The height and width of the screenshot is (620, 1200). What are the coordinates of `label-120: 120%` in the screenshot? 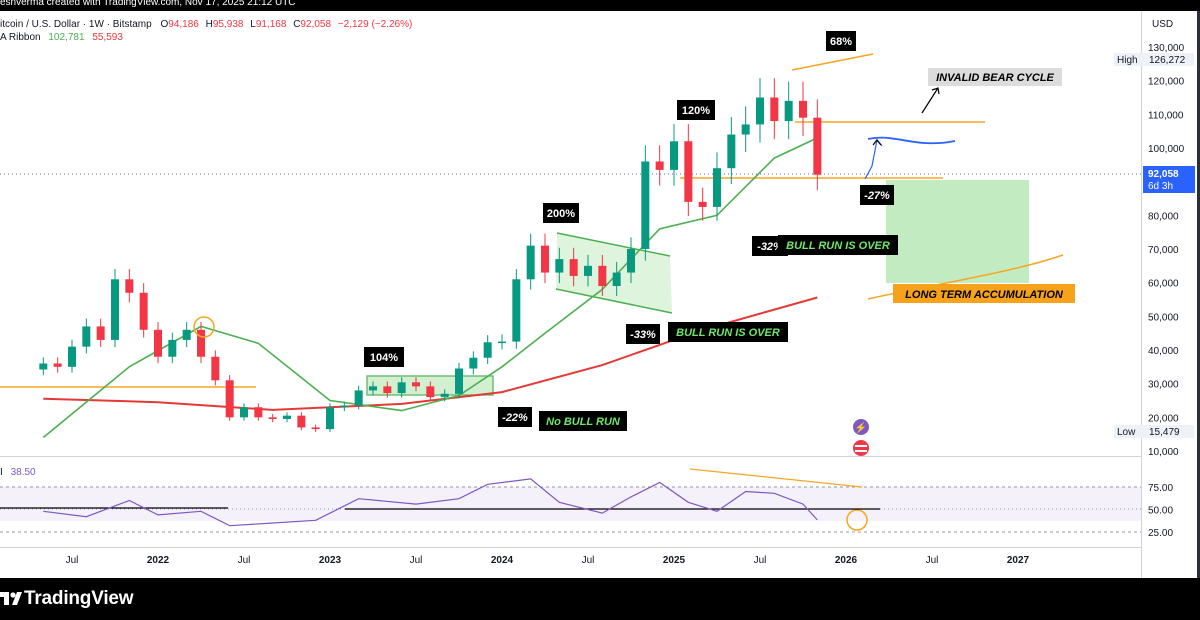 It's located at (696, 110).